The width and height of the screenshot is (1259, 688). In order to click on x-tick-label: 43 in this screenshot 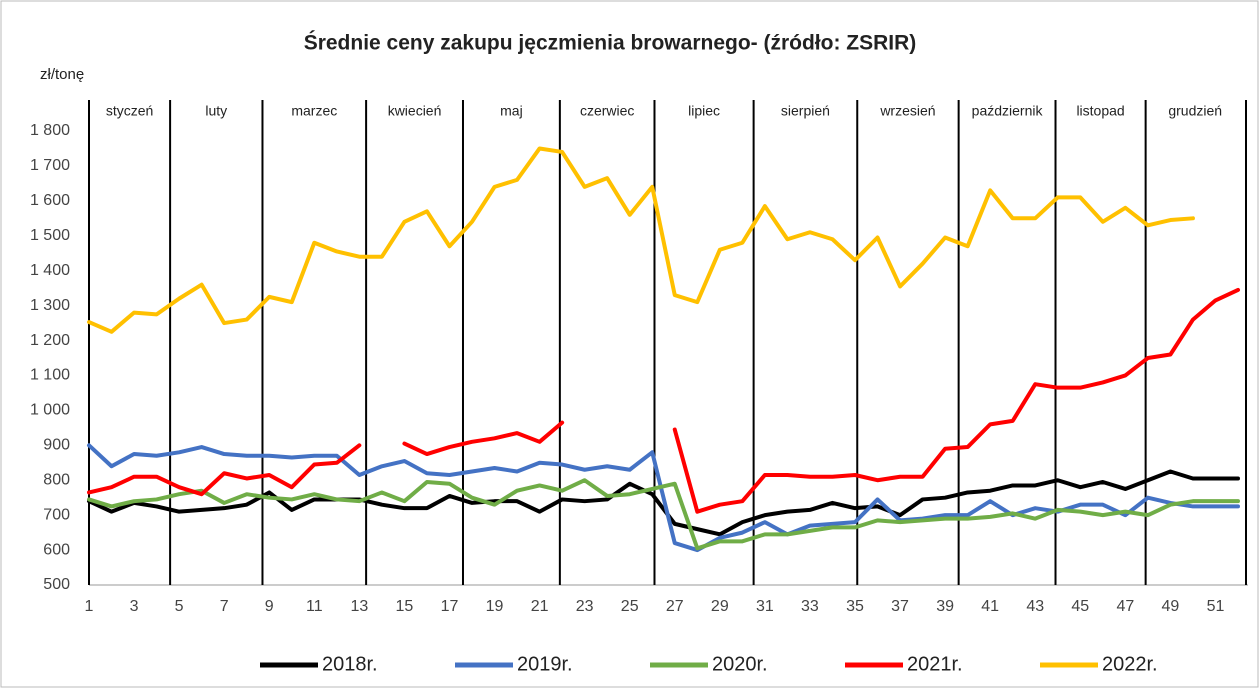, I will do `click(1035, 606)`.